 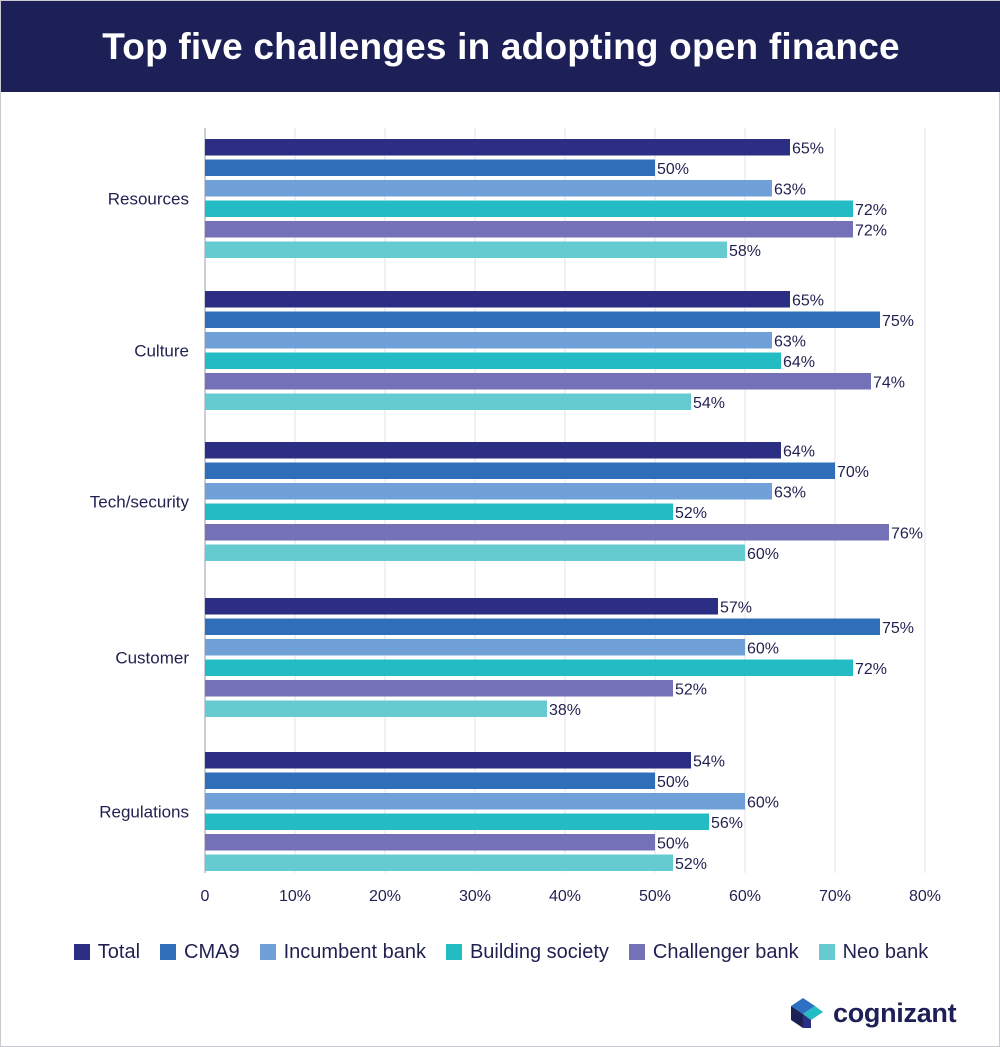 I want to click on data-label: 76%, so click(x=907, y=534).